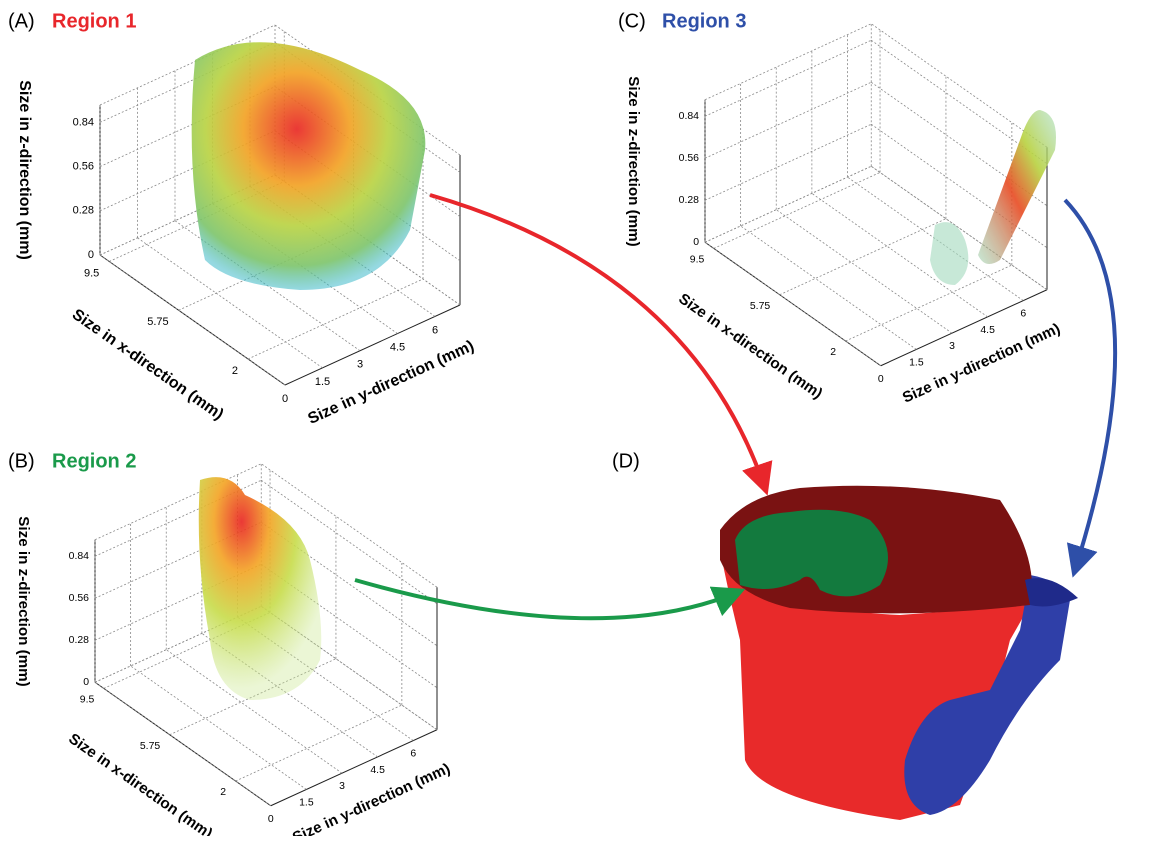  Describe the element at coordinates (704, 21) in the screenshot. I see `panel-title: Region 3` at that location.